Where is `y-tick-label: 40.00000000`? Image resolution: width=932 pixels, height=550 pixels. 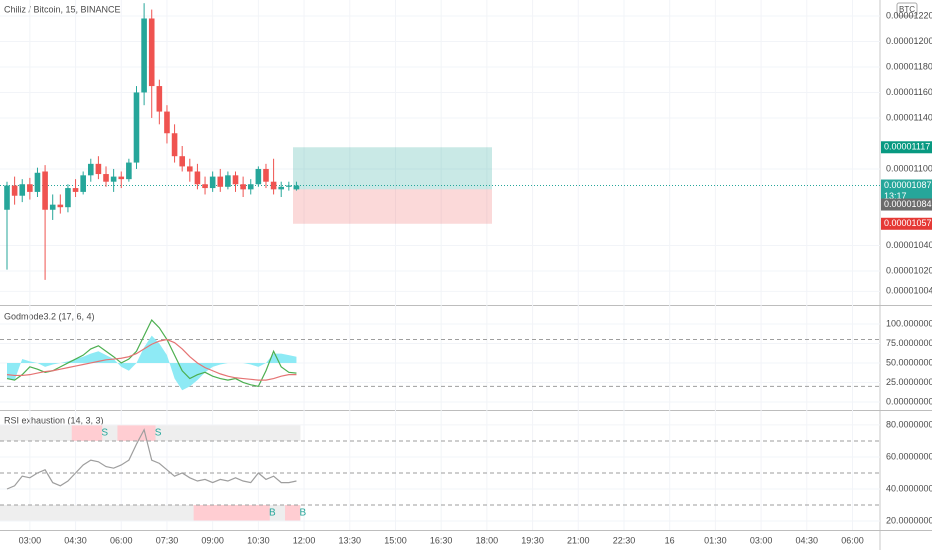 y-tick-label: 40.00000000 is located at coordinates (909, 488).